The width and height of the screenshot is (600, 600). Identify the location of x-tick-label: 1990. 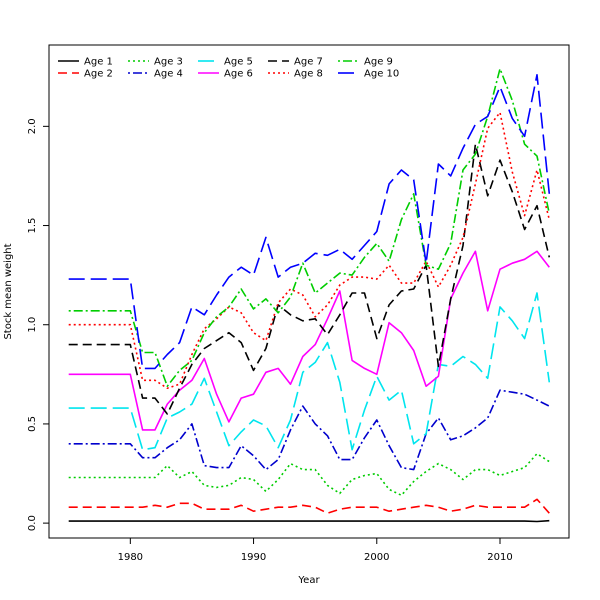
(253, 557).